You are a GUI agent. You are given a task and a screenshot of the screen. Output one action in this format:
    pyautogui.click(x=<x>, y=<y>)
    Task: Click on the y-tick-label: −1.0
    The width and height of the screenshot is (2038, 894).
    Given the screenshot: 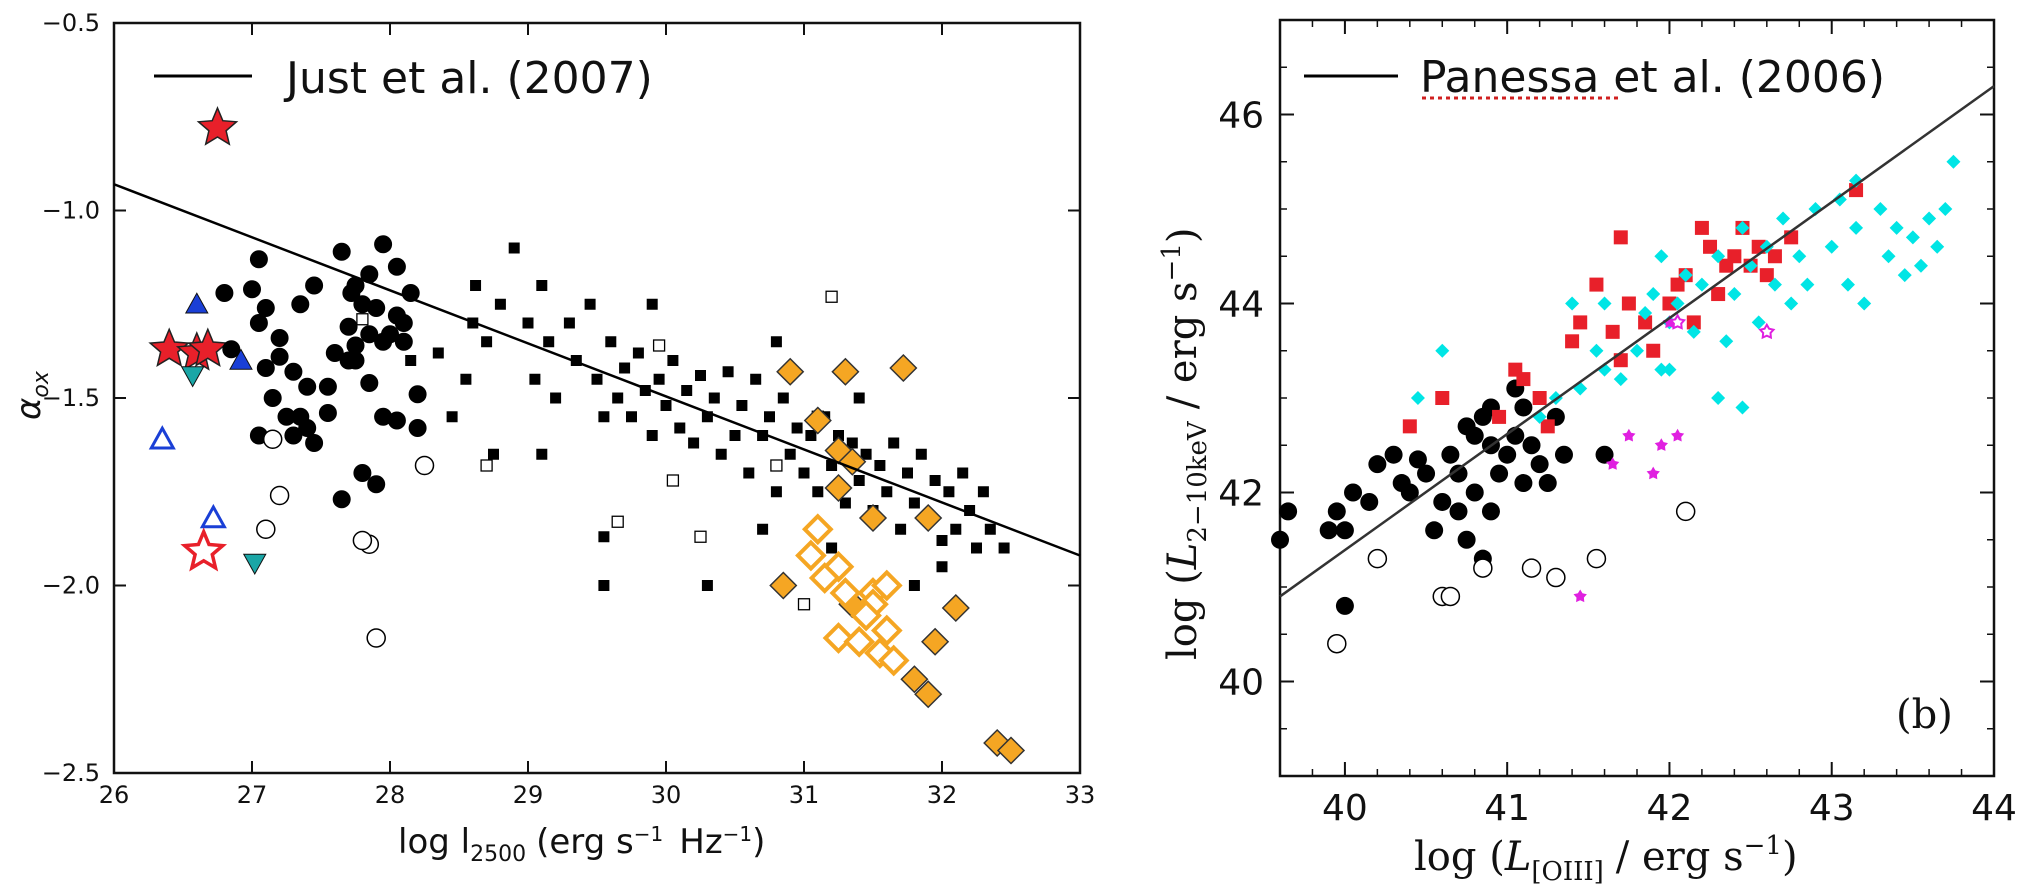 What is the action you would take?
    pyautogui.click(x=71, y=211)
    